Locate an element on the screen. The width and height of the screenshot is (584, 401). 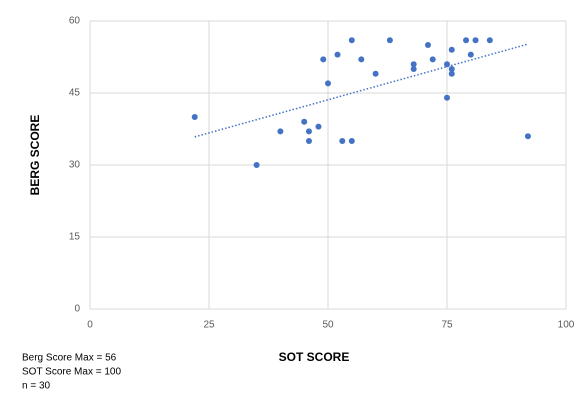
y-tick-label: 60 is located at coordinates (75, 21).